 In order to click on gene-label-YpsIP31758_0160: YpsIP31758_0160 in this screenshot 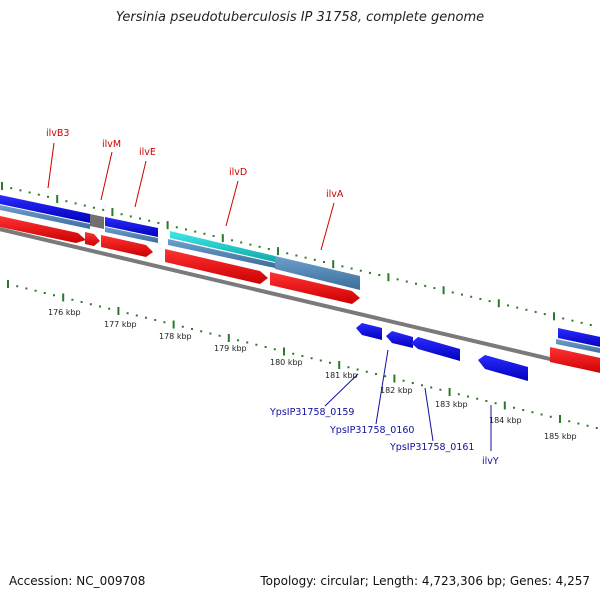, I will do `click(371, 430)`.